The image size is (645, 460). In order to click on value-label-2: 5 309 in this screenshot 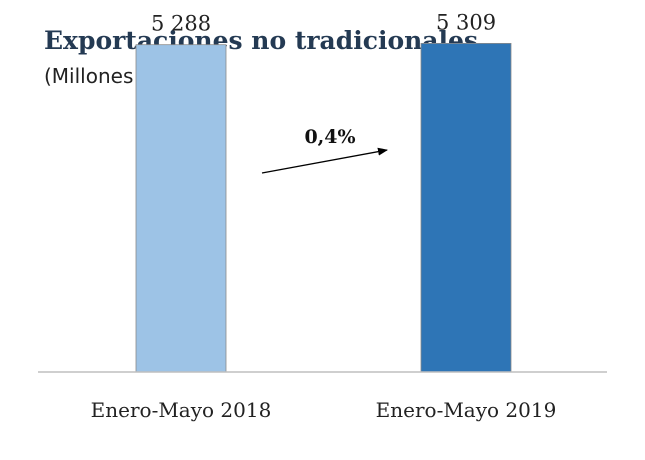, I will do `click(466, 22)`.